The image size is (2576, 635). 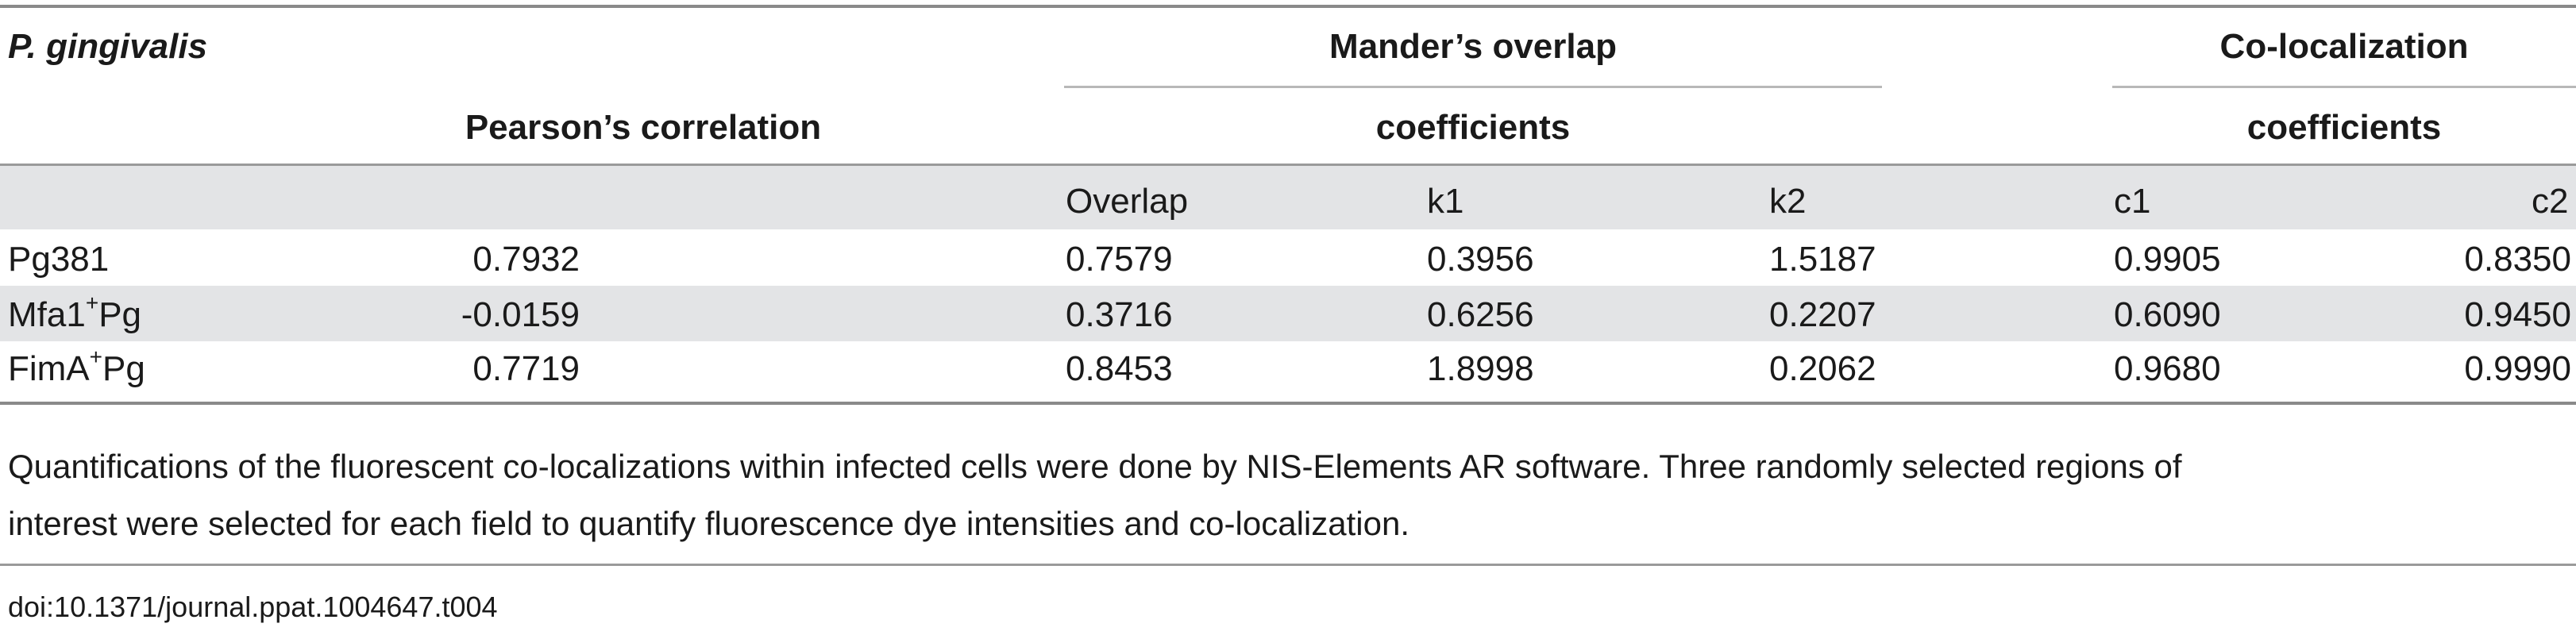 What do you see at coordinates (2344, 46) in the screenshot?
I see `coloc-header-line1: Co-localization` at bounding box center [2344, 46].